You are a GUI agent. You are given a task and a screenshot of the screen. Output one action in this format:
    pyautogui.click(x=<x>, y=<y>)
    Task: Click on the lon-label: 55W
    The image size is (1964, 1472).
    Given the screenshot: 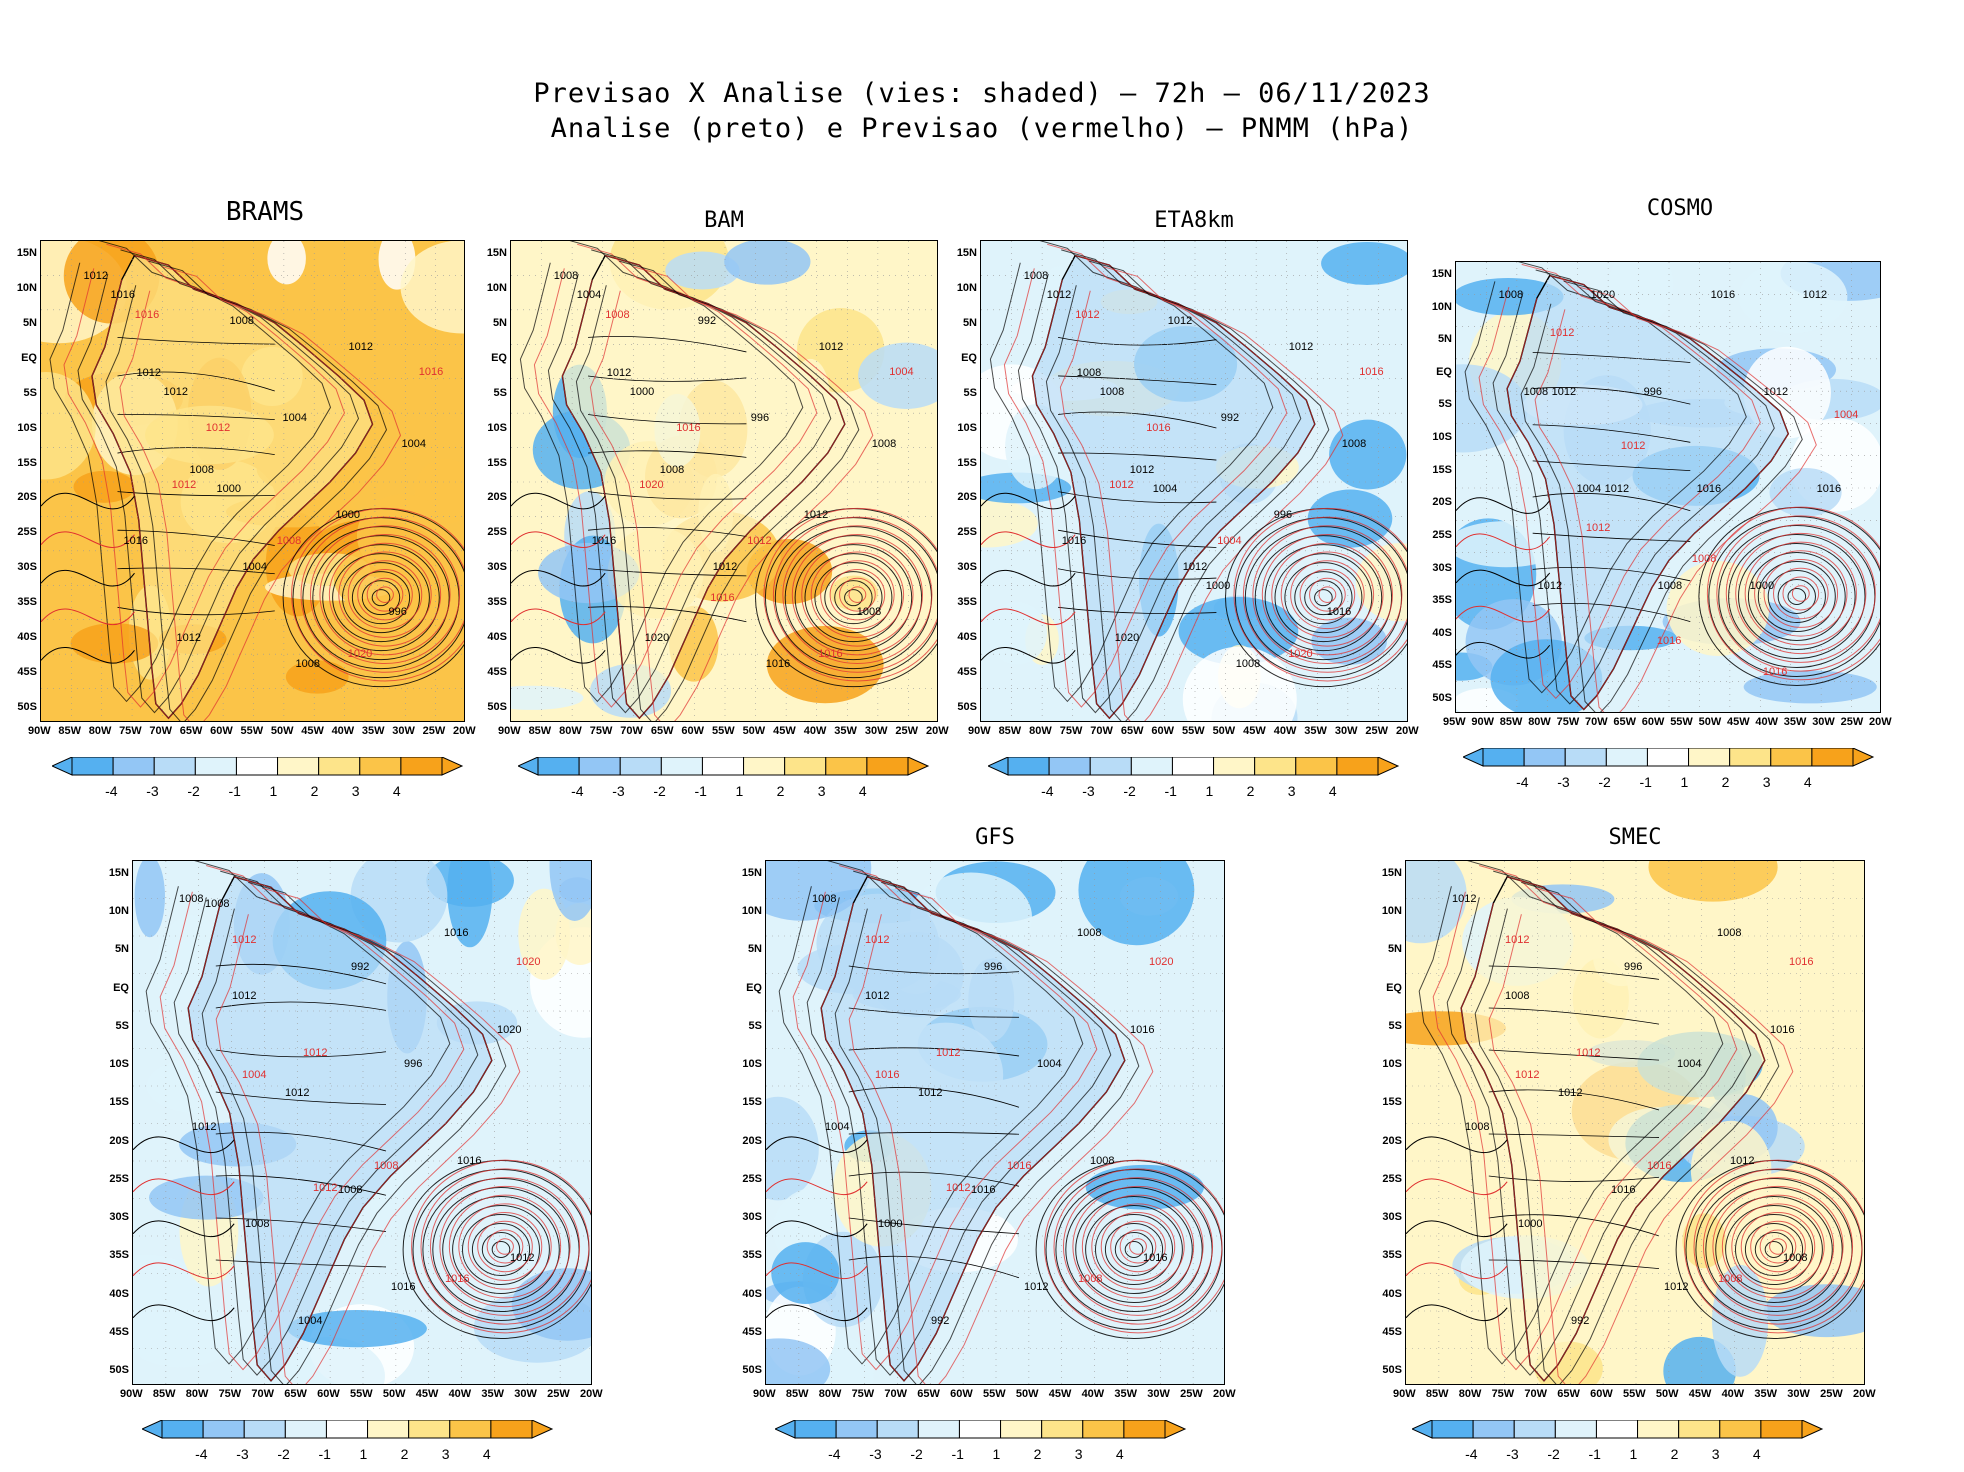 What is the action you would take?
    pyautogui.click(x=723, y=731)
    